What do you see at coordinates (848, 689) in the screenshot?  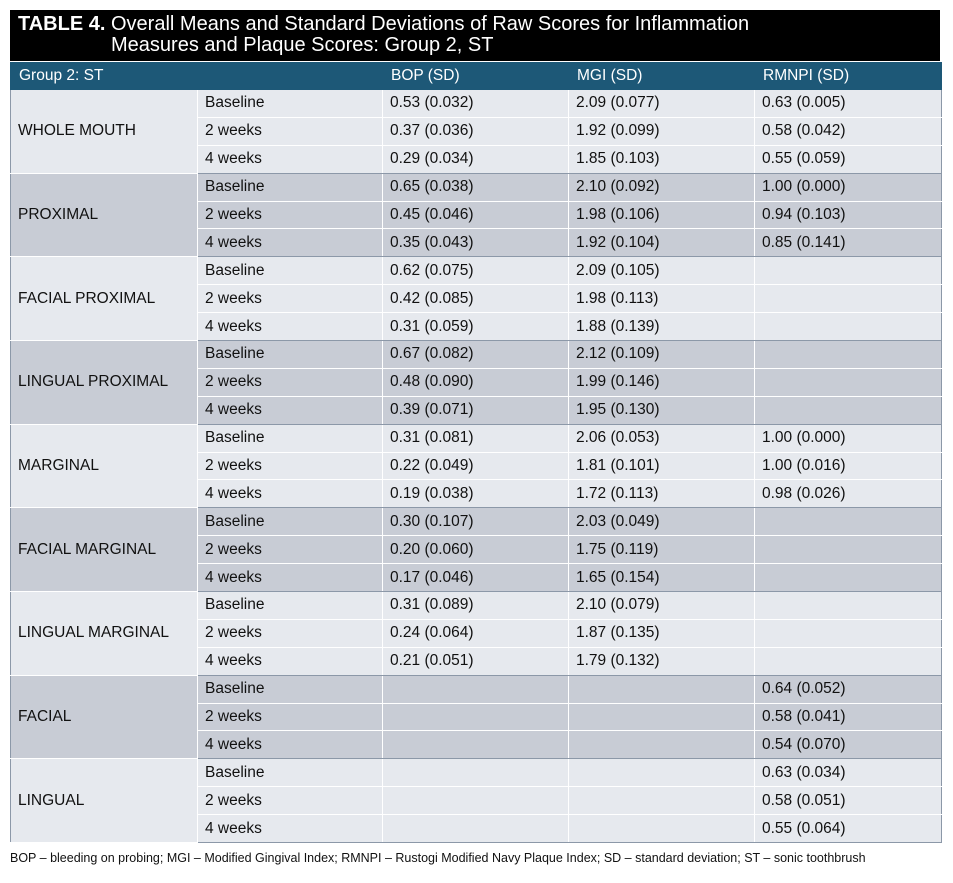 I see `value-cell: 0.64 (0.052)` at bounding box center [848, 689].